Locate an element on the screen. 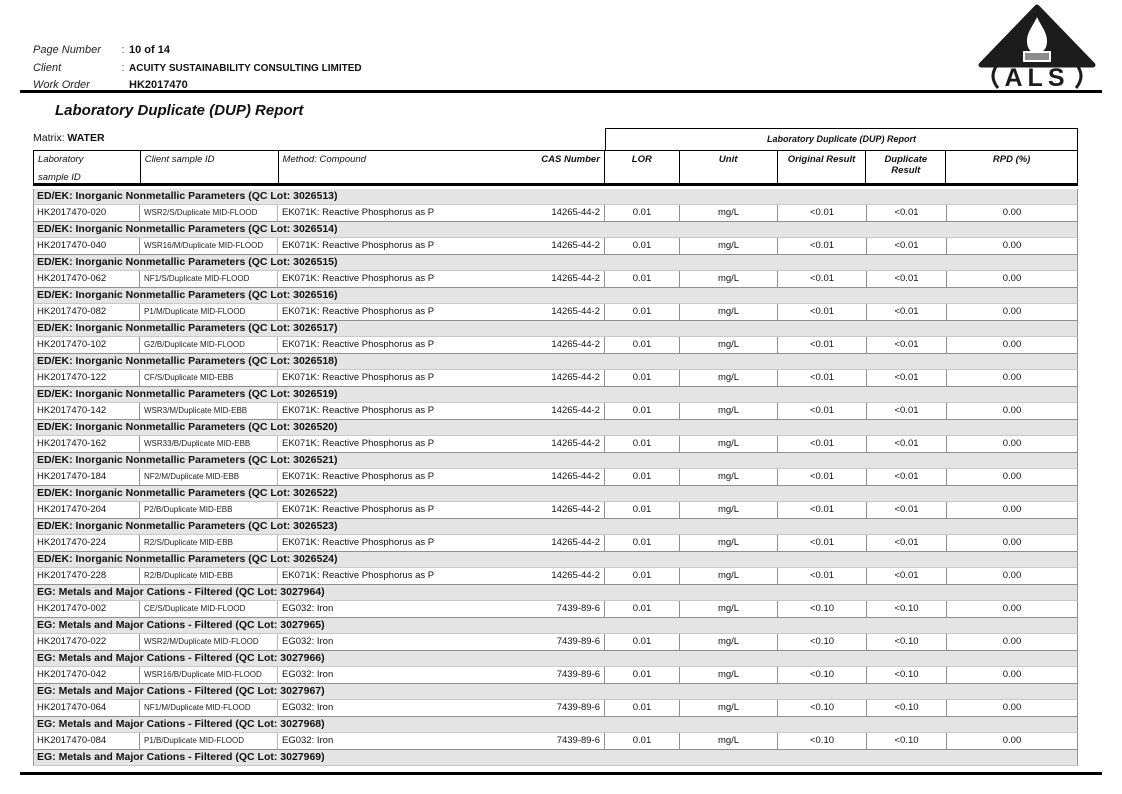  span-header: Laboratory Duplicate (DUP) Report is located at coordinates (841, 139).